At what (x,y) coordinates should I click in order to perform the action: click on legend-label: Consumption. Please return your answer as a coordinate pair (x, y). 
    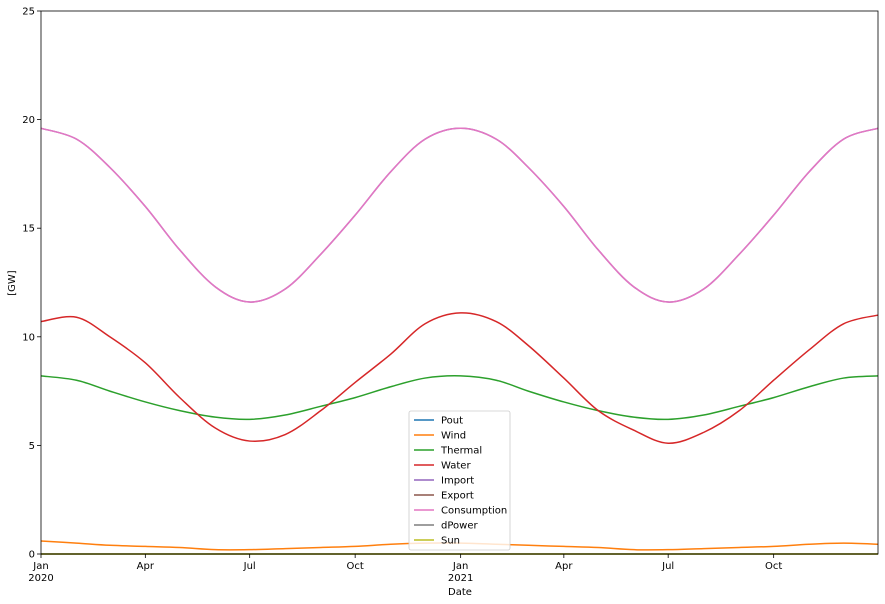
    Looking at the image, I should click on (474, 511).